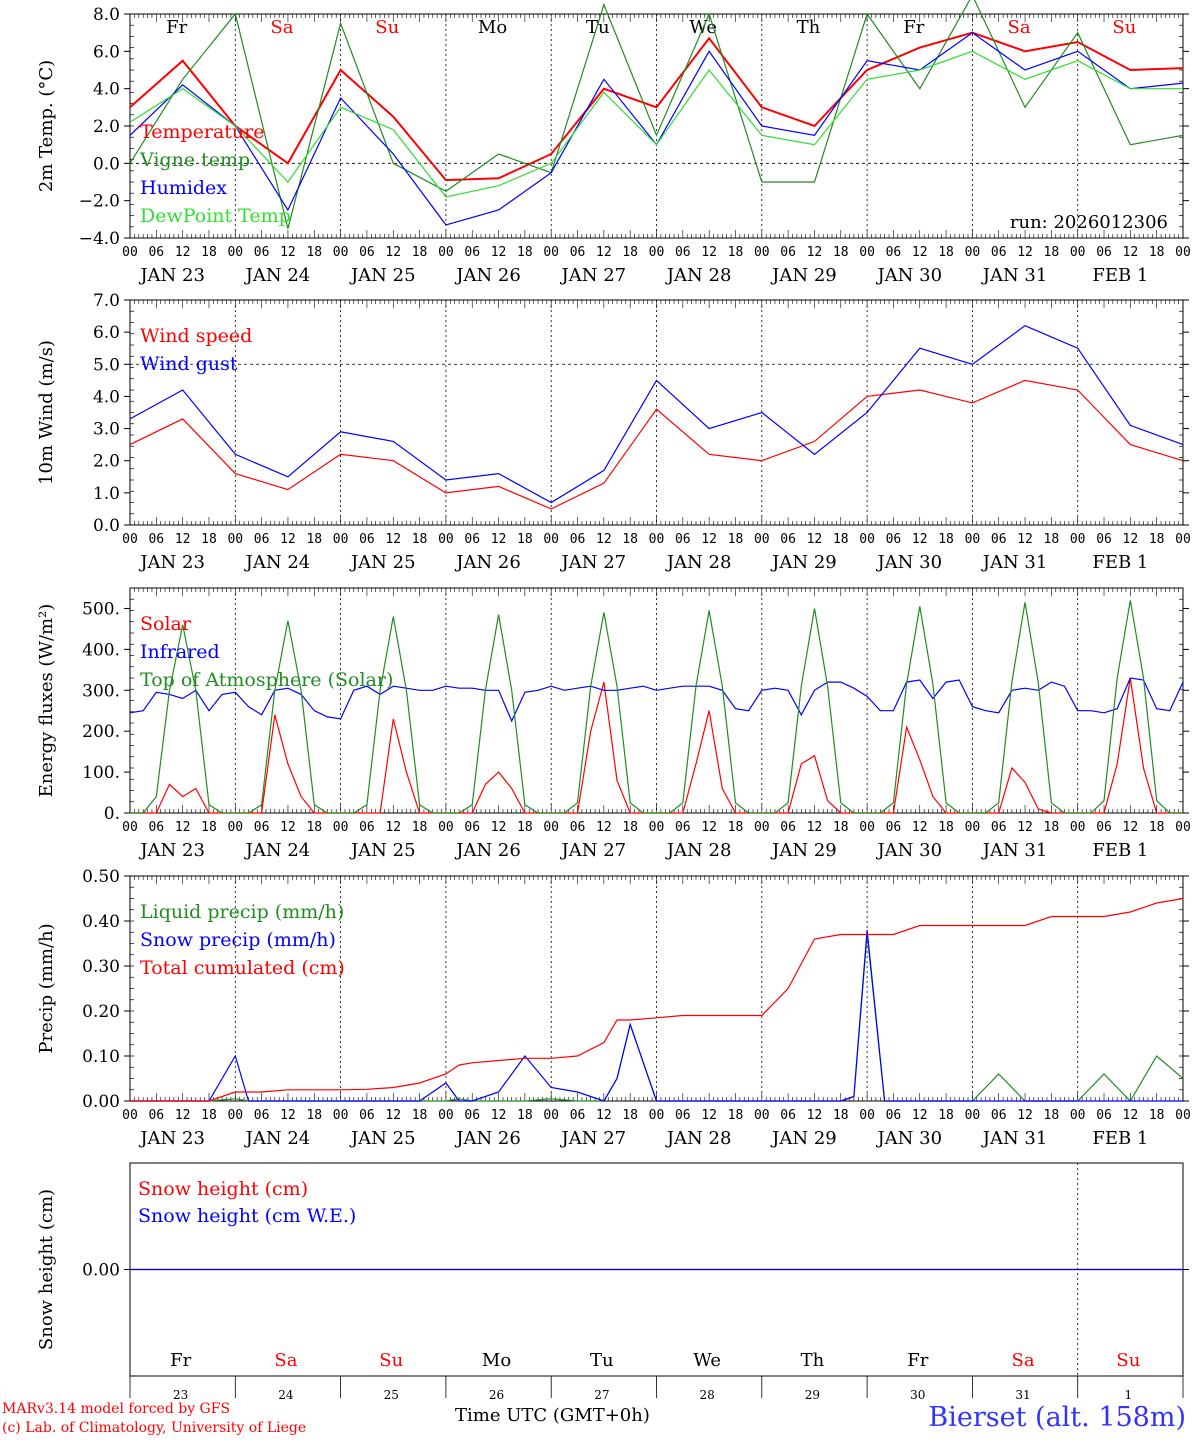 This screenshot has width=1194, height=1444. Describe the element at coordinates (593, 1138) in the screenshot. I see `x-date-label: JAN 27` at that location.